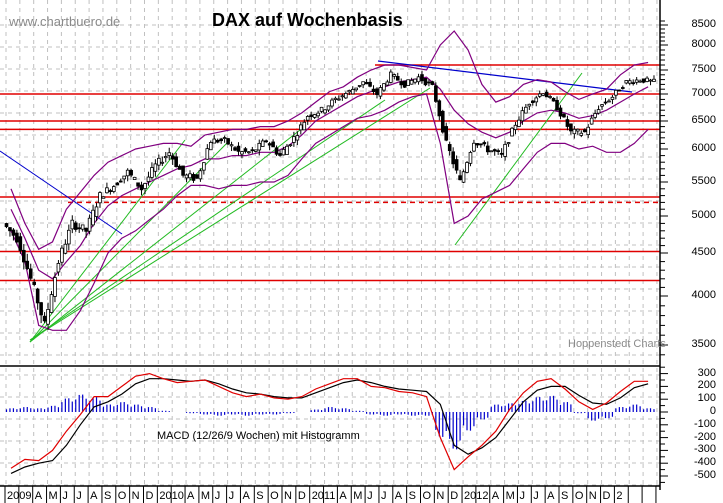  Describe the element at coordinates (704, 423) in the screenshot. I see `macd-tick-label: -100` at that location.